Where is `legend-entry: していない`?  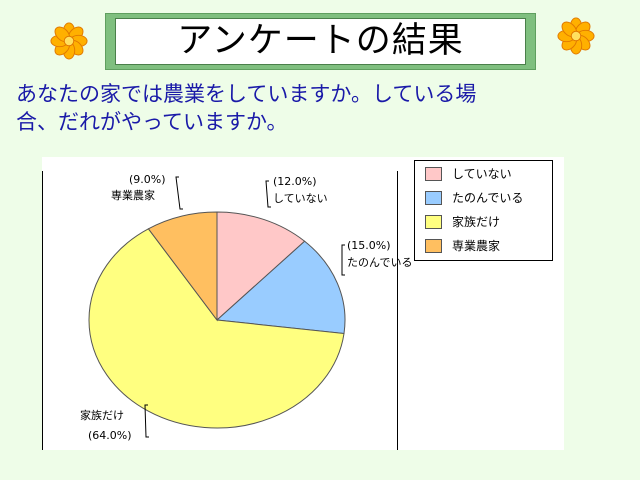
legend-entry: していない is located at coordinates (482, 174).